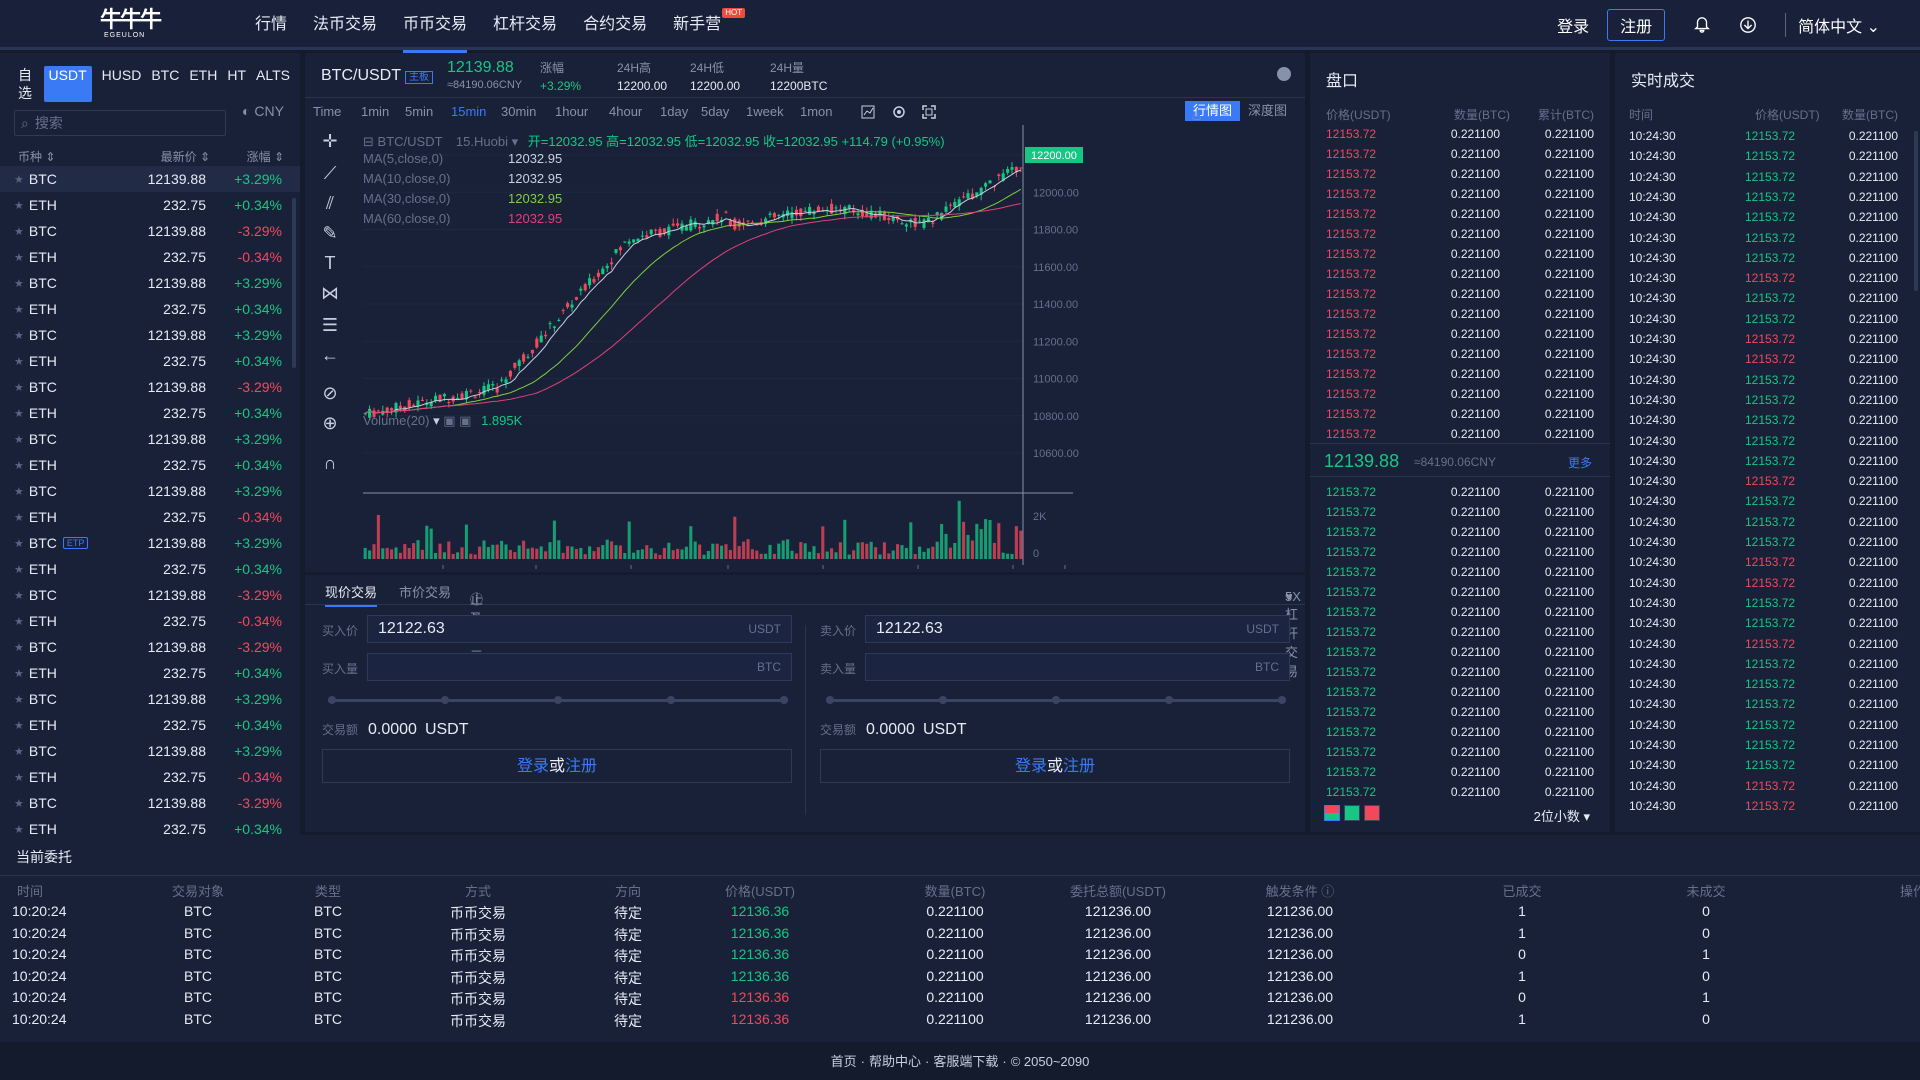 This screenshot has height=1080, width=1920. Describe the element at coordinates (25, 84) in the screenshot. I see `market-tab-0: 自选` at that location.